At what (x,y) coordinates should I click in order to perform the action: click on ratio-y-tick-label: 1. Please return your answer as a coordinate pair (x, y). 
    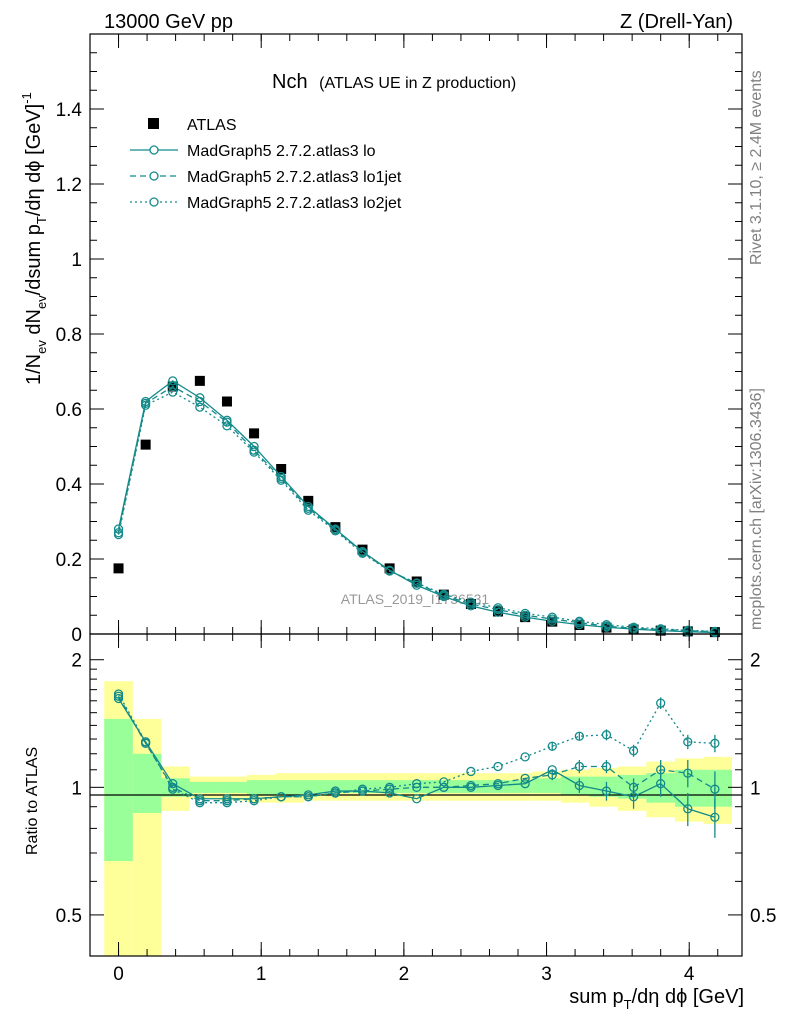
    Looking at the image, I should click on (76, 788).